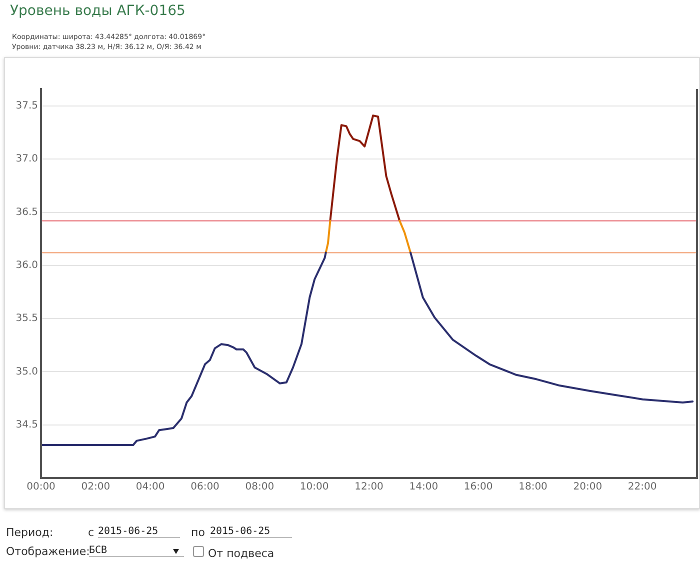 This screenshot has width=700, height=568. I want to click on x-tick-label: 02:00, so click(95, 487).